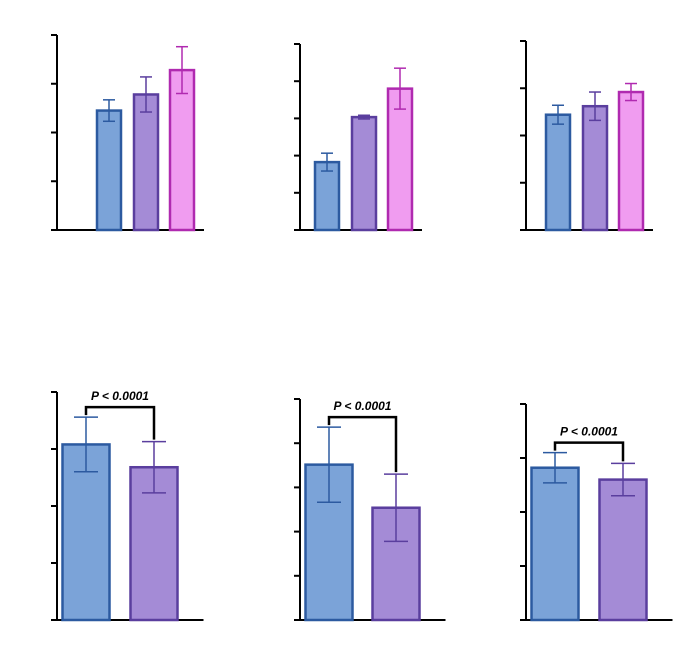 The height and width of the screenshot is (652, 690). What do you see at coordinates (623, 550) in the screenshot?
I see `bar-n-mace` at bounding box center [623, 550].